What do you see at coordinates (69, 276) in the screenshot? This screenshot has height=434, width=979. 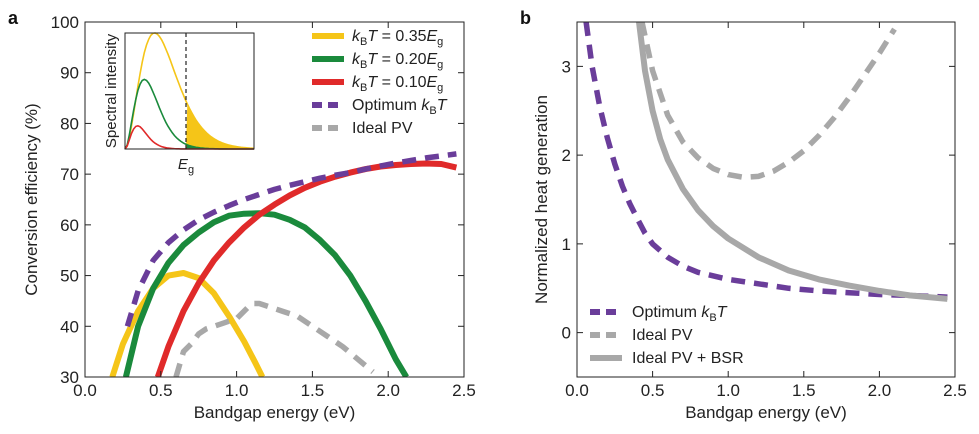 I see `y-tick-label: 50` at bounding box center [69, 276].